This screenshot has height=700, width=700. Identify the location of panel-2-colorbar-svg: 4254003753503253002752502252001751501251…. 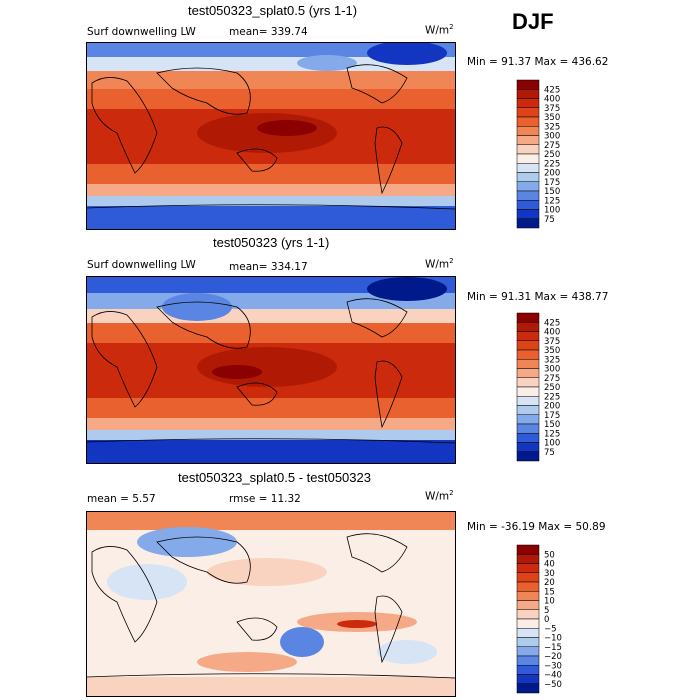
(538, 387).